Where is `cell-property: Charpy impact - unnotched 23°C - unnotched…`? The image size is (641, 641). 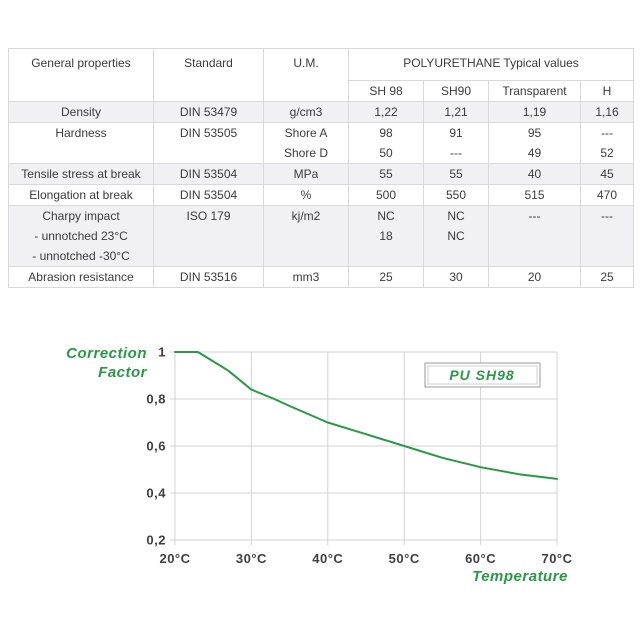 cell-property: Charpy impact - unnotched 23°C - unnotched… is located at coordinates (81, 236).